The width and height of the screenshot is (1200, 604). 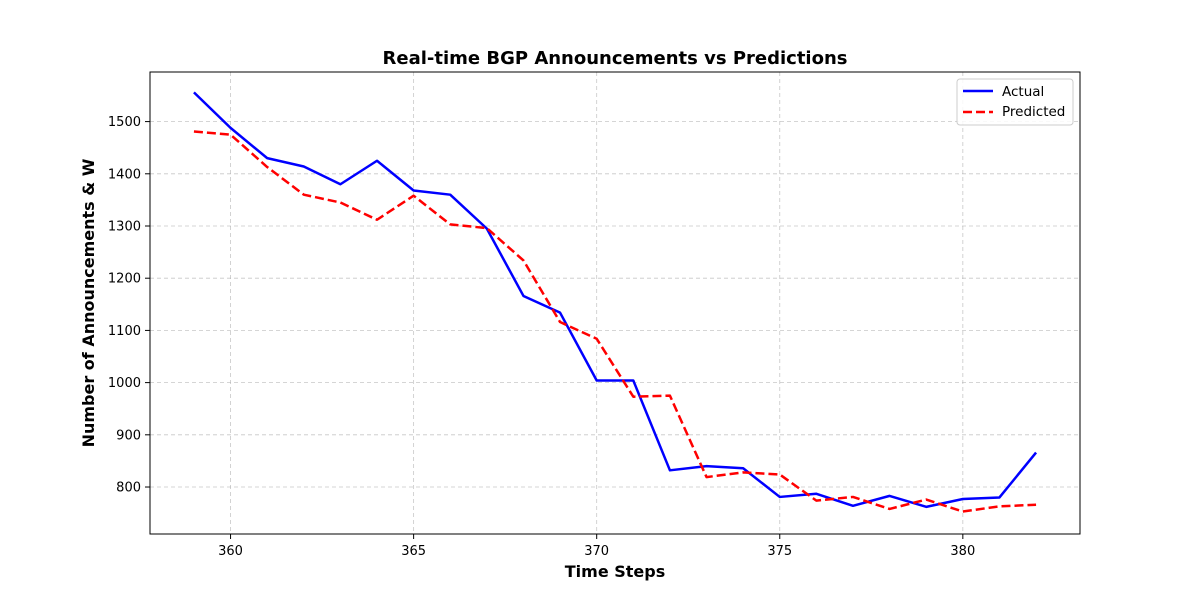 What do you see at coordinates (124, 174) in the screenshot?
I see `y-tick-label: 1400` at bounding box center [124, 174].